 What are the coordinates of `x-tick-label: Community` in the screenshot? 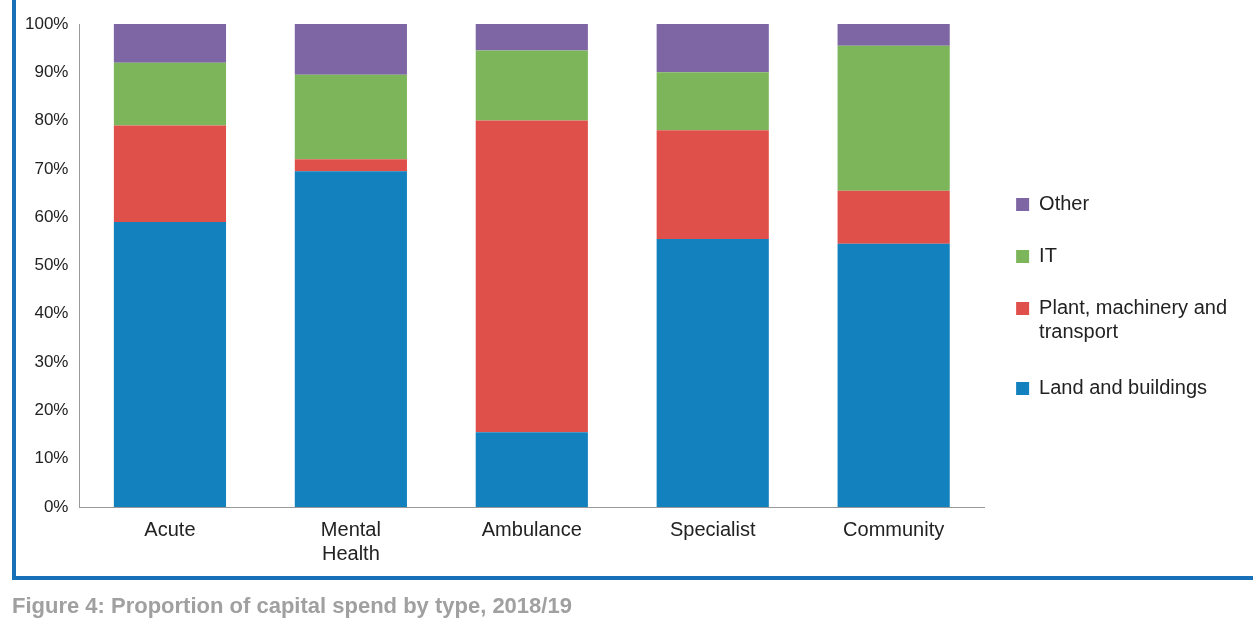 It's located at (894, 528).